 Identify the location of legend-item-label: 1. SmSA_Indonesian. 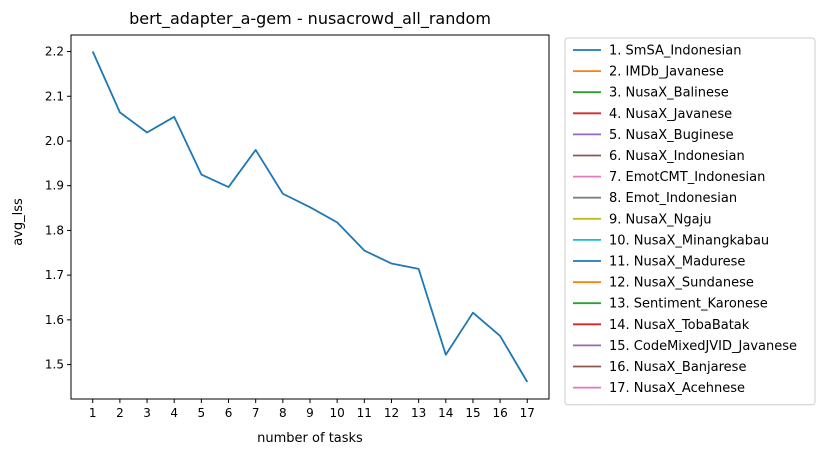
(675, 51).